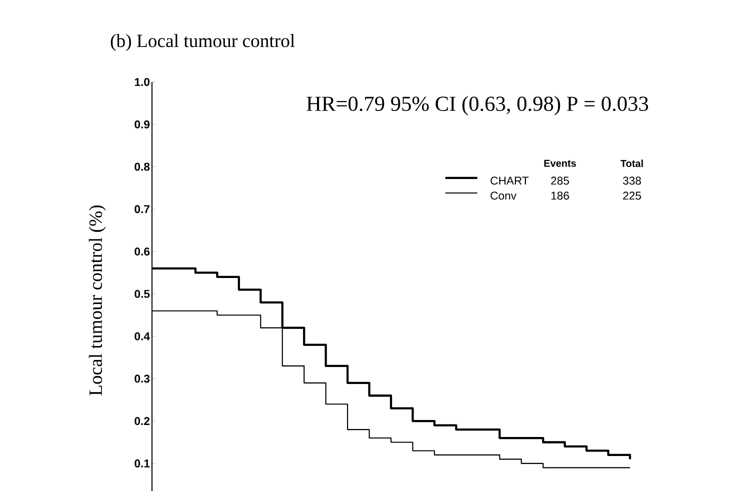 The image size is (756, 491). What do you see at coordinates (142, 166) in the screenshot?
I see `y-tick-label: 0.8` at bounding box center [142, 166].